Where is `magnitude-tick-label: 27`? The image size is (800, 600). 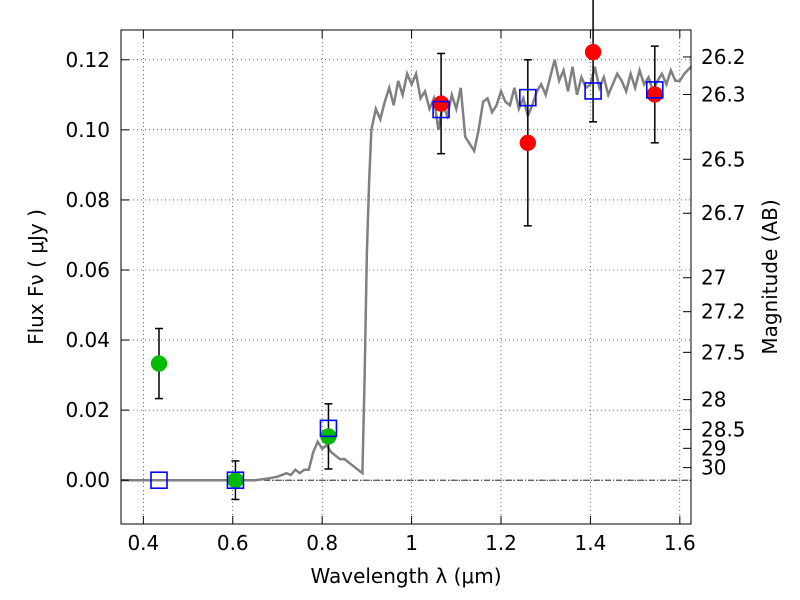
magnitude-tick-label: 27 is located at coordinates (713, 278).